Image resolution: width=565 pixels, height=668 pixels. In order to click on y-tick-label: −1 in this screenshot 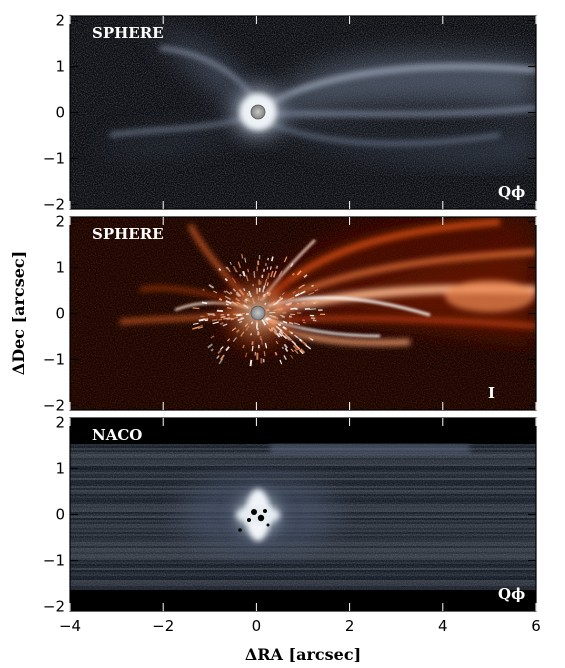, I will do `click(54, 560)`.